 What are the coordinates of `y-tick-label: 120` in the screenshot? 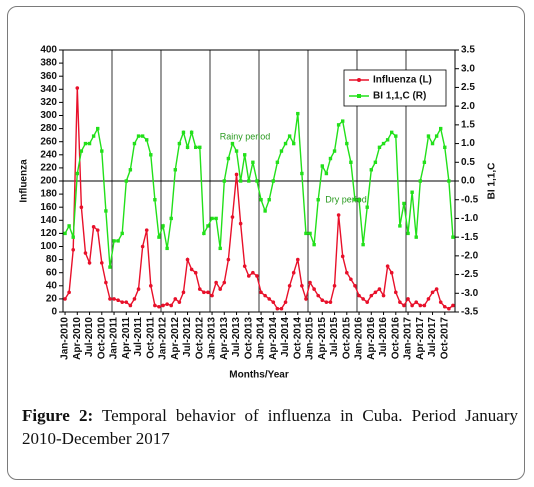 It's located at (48, 233).